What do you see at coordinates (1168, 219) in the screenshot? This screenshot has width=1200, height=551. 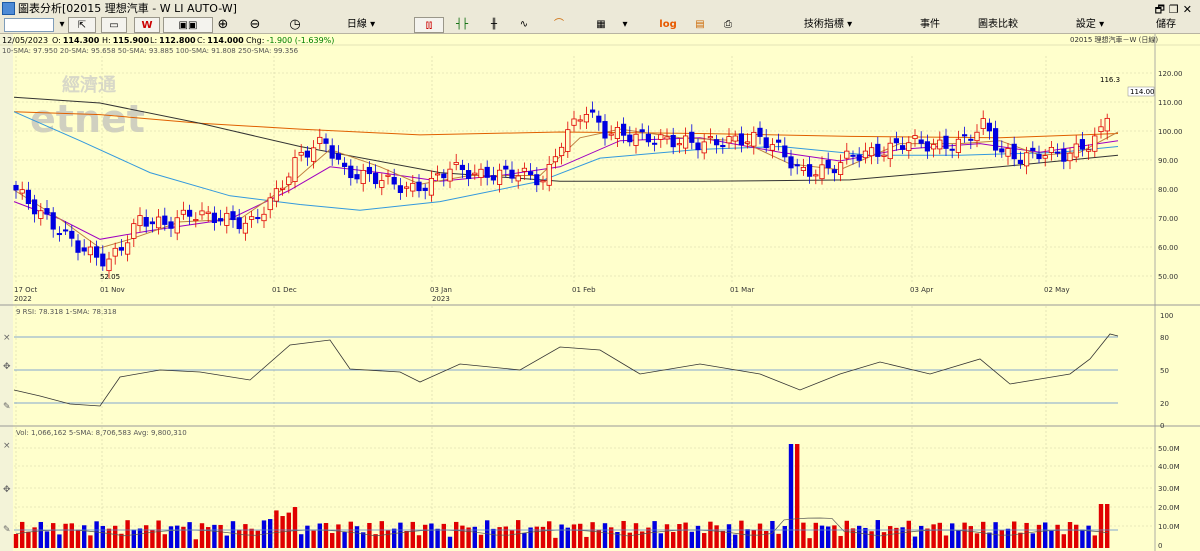 I see `y-tick: 70.00` at bounding box center [1168, 219].